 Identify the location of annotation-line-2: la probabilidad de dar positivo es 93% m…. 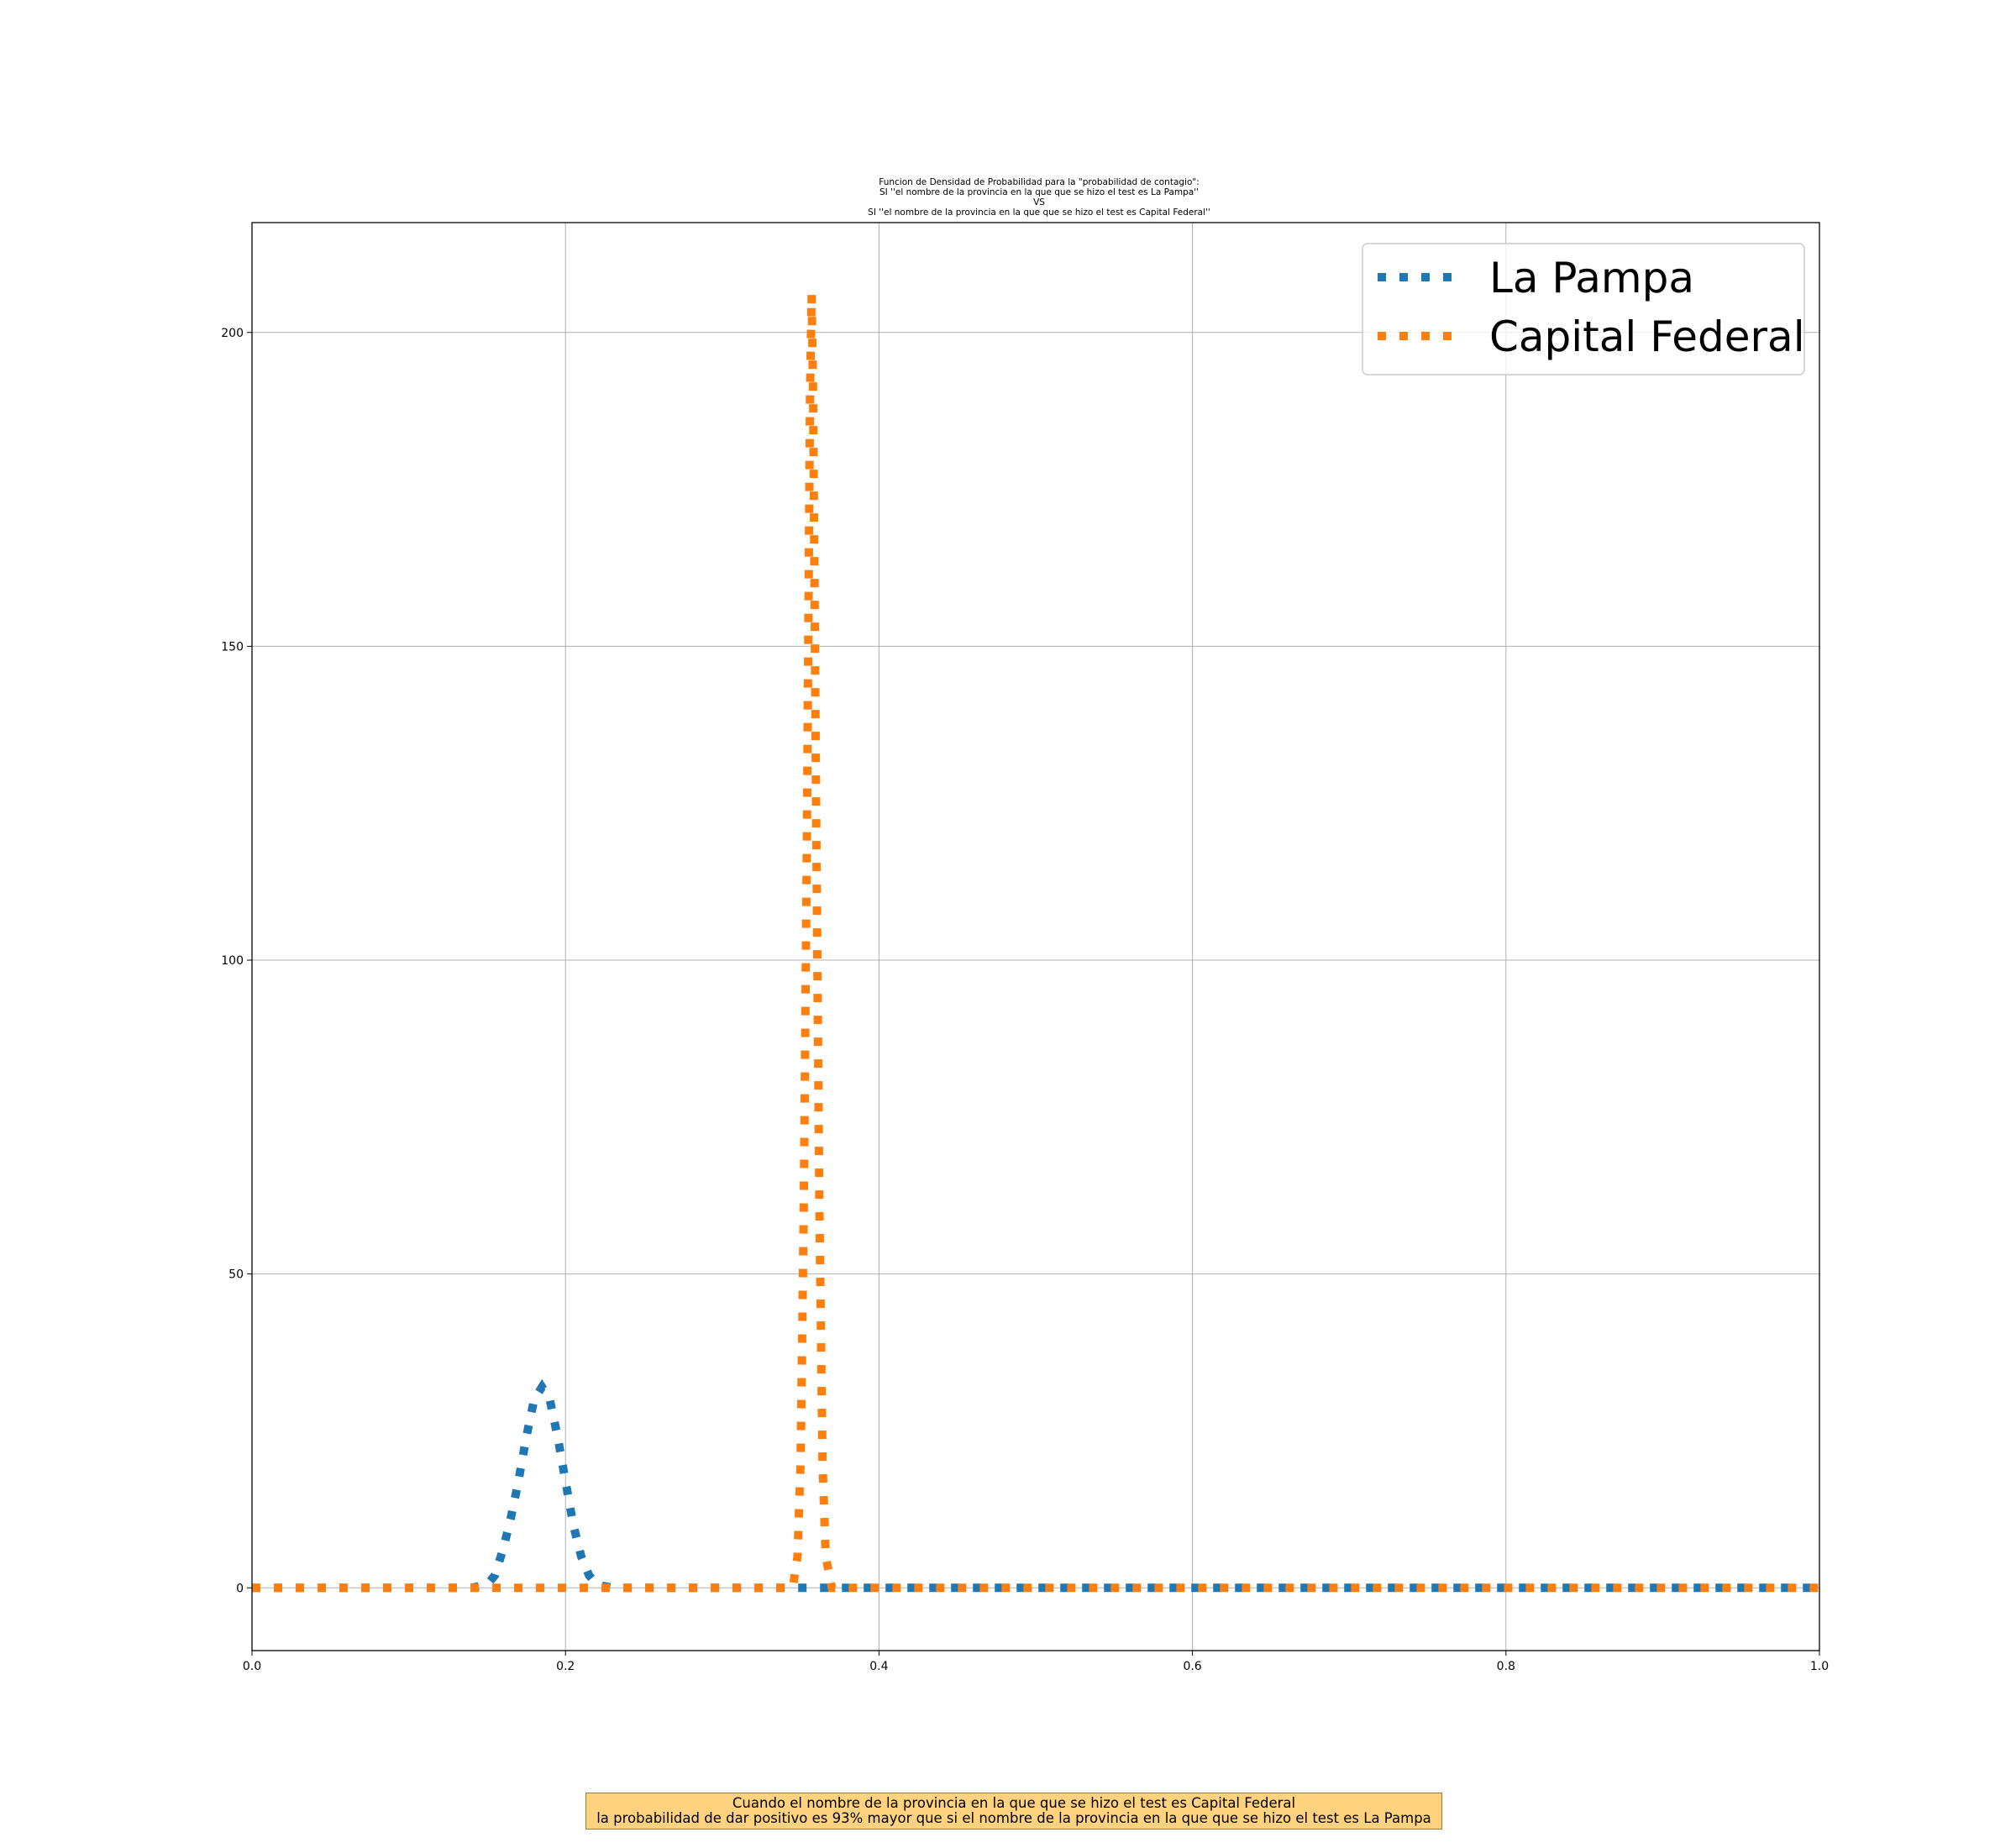
(1013, 1818).